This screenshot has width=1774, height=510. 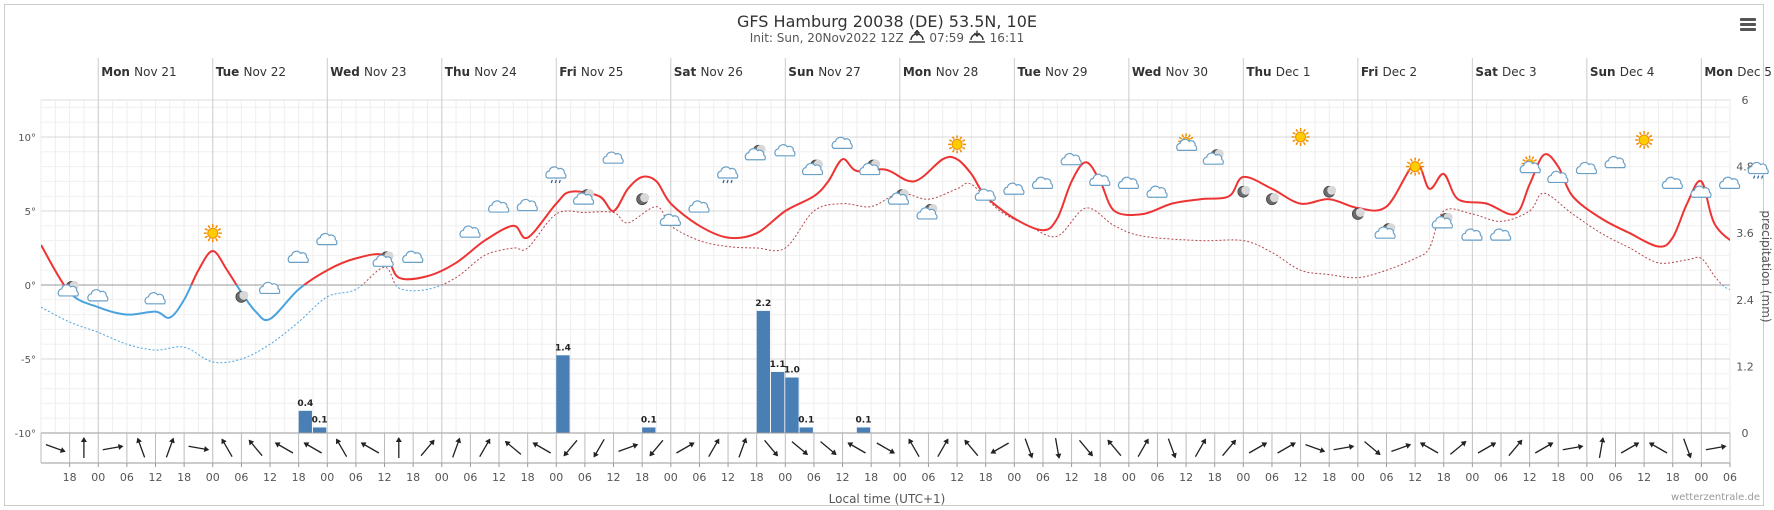 What do you see at coordinates (887, 499) in the screenshot?
I see `x-axis-title: Local time (UTC+1)` at bounding box center [887, 499].